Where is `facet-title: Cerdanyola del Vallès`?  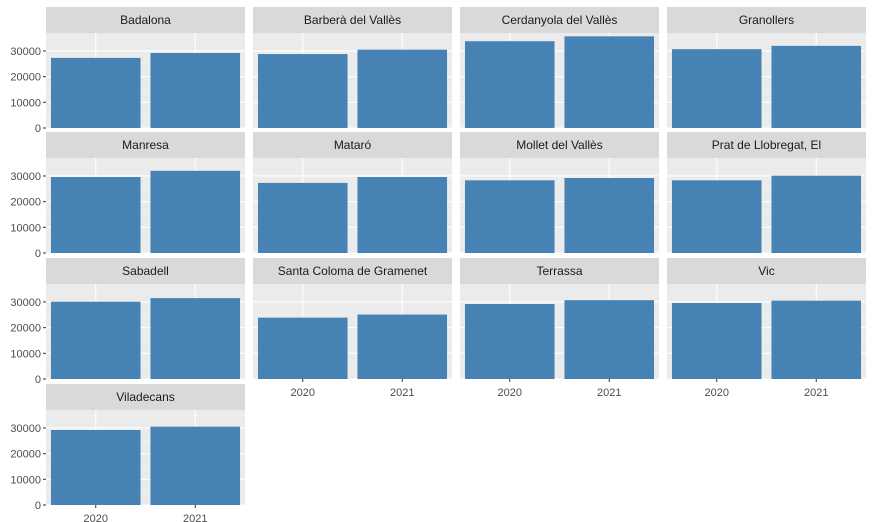
facet-title: Cerdanyola del Vallès is located at coordinates (560, 20).